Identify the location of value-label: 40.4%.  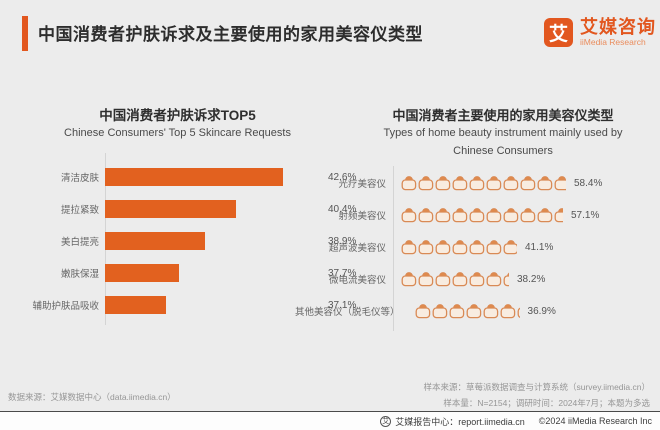
(342, 209).